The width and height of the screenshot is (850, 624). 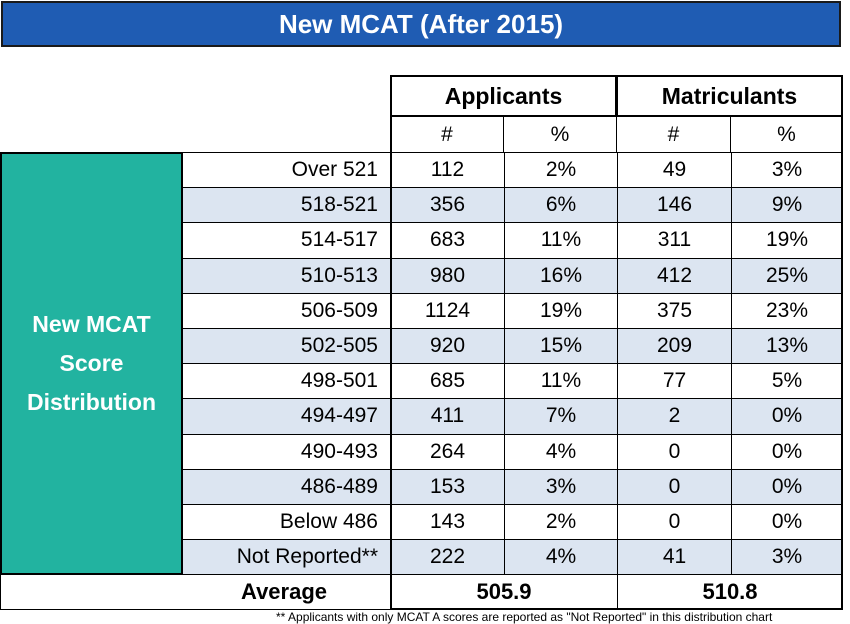 What do you see at coordinates (286, 170) in the screenshot?
I see `score-range-label: Over 521` at bounding box center [286, 170].